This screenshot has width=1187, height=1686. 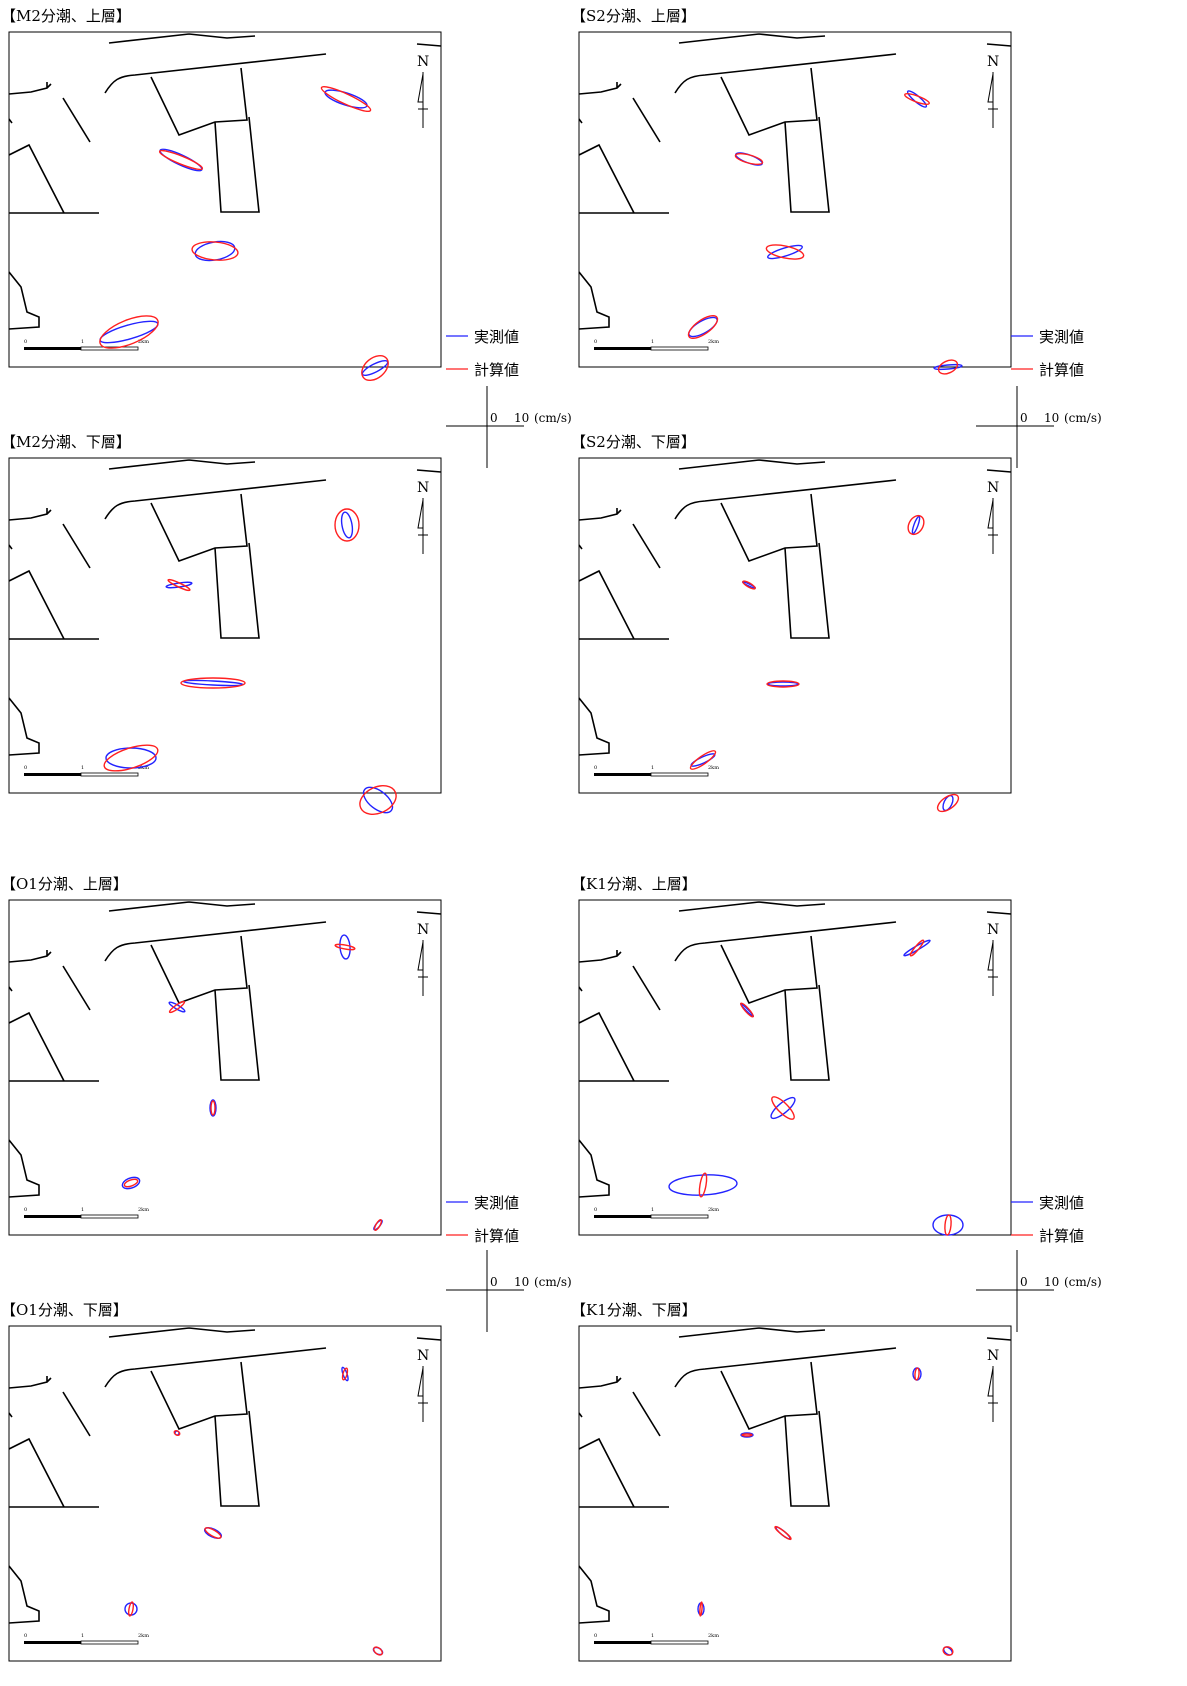 I want to click on panel-title: 【S2分潮、上層】, so click(x=633, y=16).